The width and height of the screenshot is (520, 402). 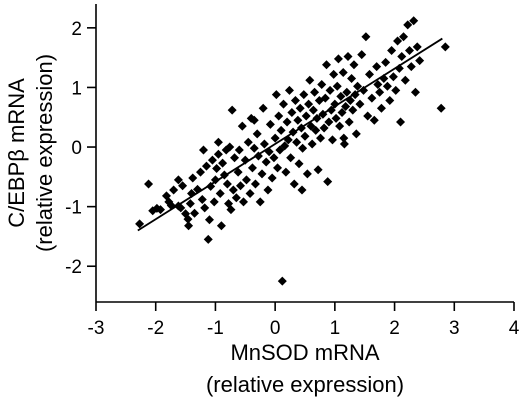 What do you see at coordinates (44, 153) in the screenshot?
I see `y-axis-title-line2: (relative expression)` at bounding box center [44, 153].